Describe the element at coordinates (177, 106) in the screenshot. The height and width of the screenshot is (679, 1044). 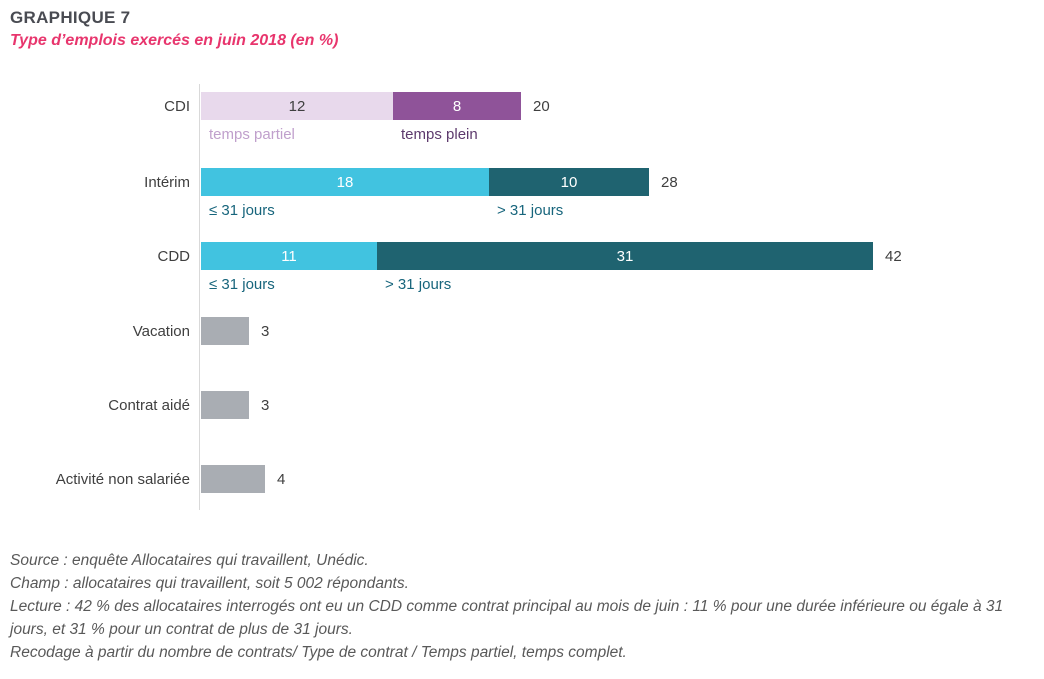
I see `category-label-cdi: CDI` at that location.